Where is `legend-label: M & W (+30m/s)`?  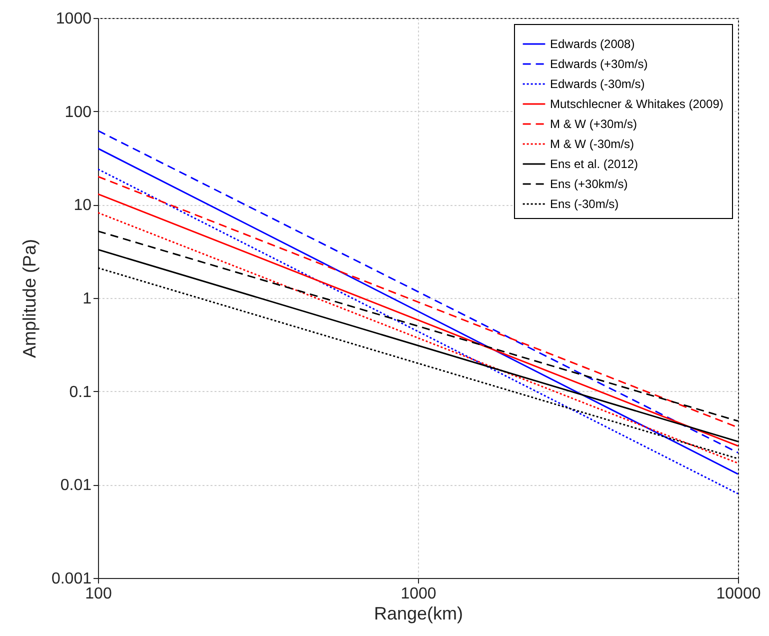 legend-label: M & W (+30m/s) is located at coordinates (594, 124).